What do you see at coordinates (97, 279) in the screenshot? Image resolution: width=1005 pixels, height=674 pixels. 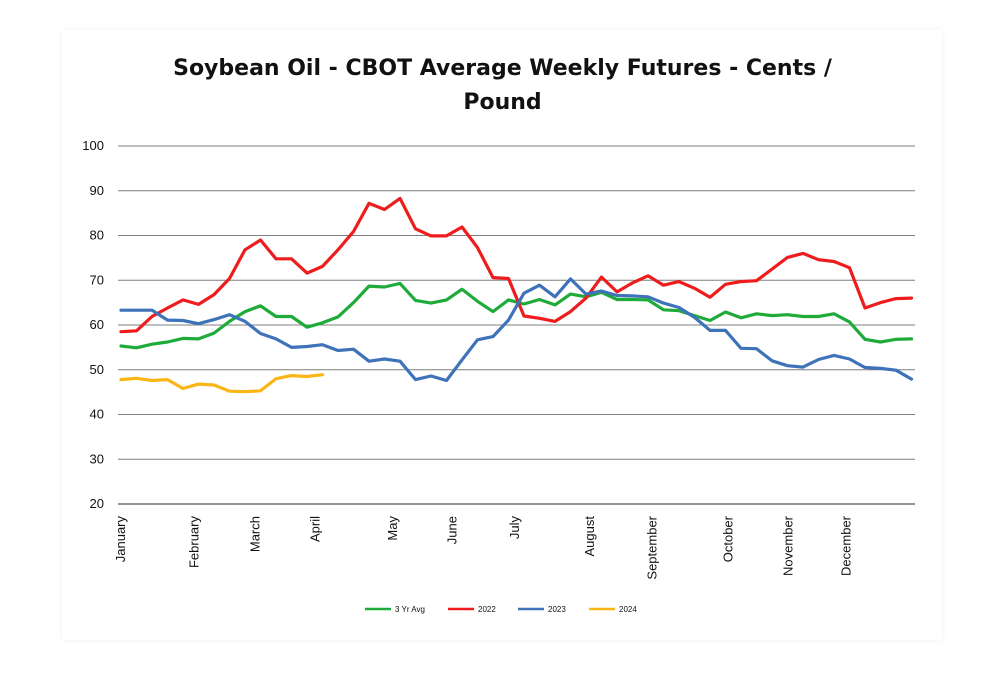 I see `y-tick-label: 70` at bounding box center [97, 279].